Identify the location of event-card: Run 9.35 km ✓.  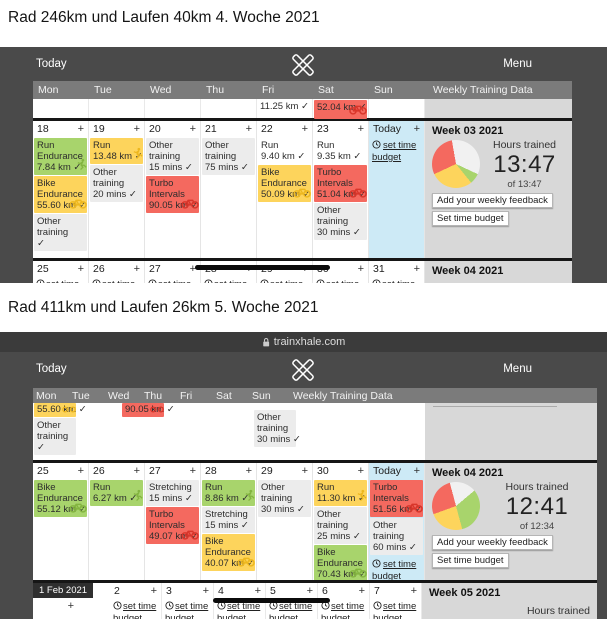
(339, 151).